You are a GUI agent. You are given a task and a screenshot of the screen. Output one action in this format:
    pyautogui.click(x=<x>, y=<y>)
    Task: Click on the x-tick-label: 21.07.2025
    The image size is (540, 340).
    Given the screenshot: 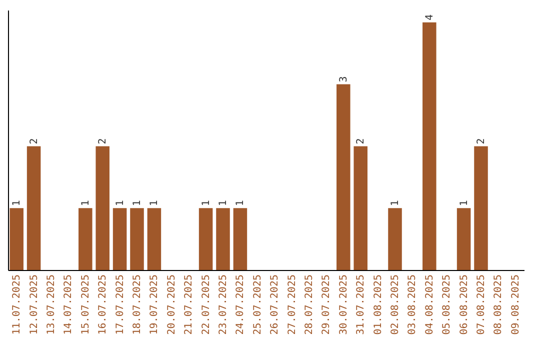 What is the action you would take?
    pyautogui.click(x=189, y=304)
    